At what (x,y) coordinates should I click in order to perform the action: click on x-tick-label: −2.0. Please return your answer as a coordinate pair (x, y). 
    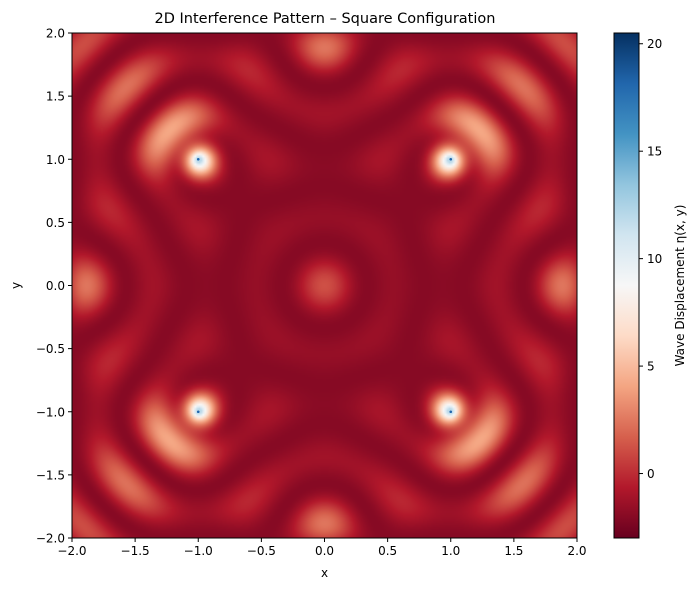
    Looking at the image, I should click on (71, 551).